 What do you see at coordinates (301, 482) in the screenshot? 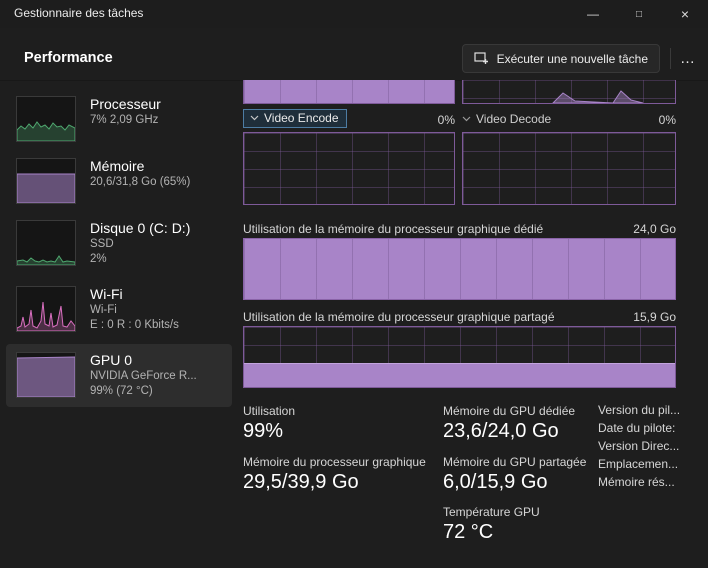
I see `gpu-memory-value: 29,5/39,9 Go` at bounding box center [301, 482].